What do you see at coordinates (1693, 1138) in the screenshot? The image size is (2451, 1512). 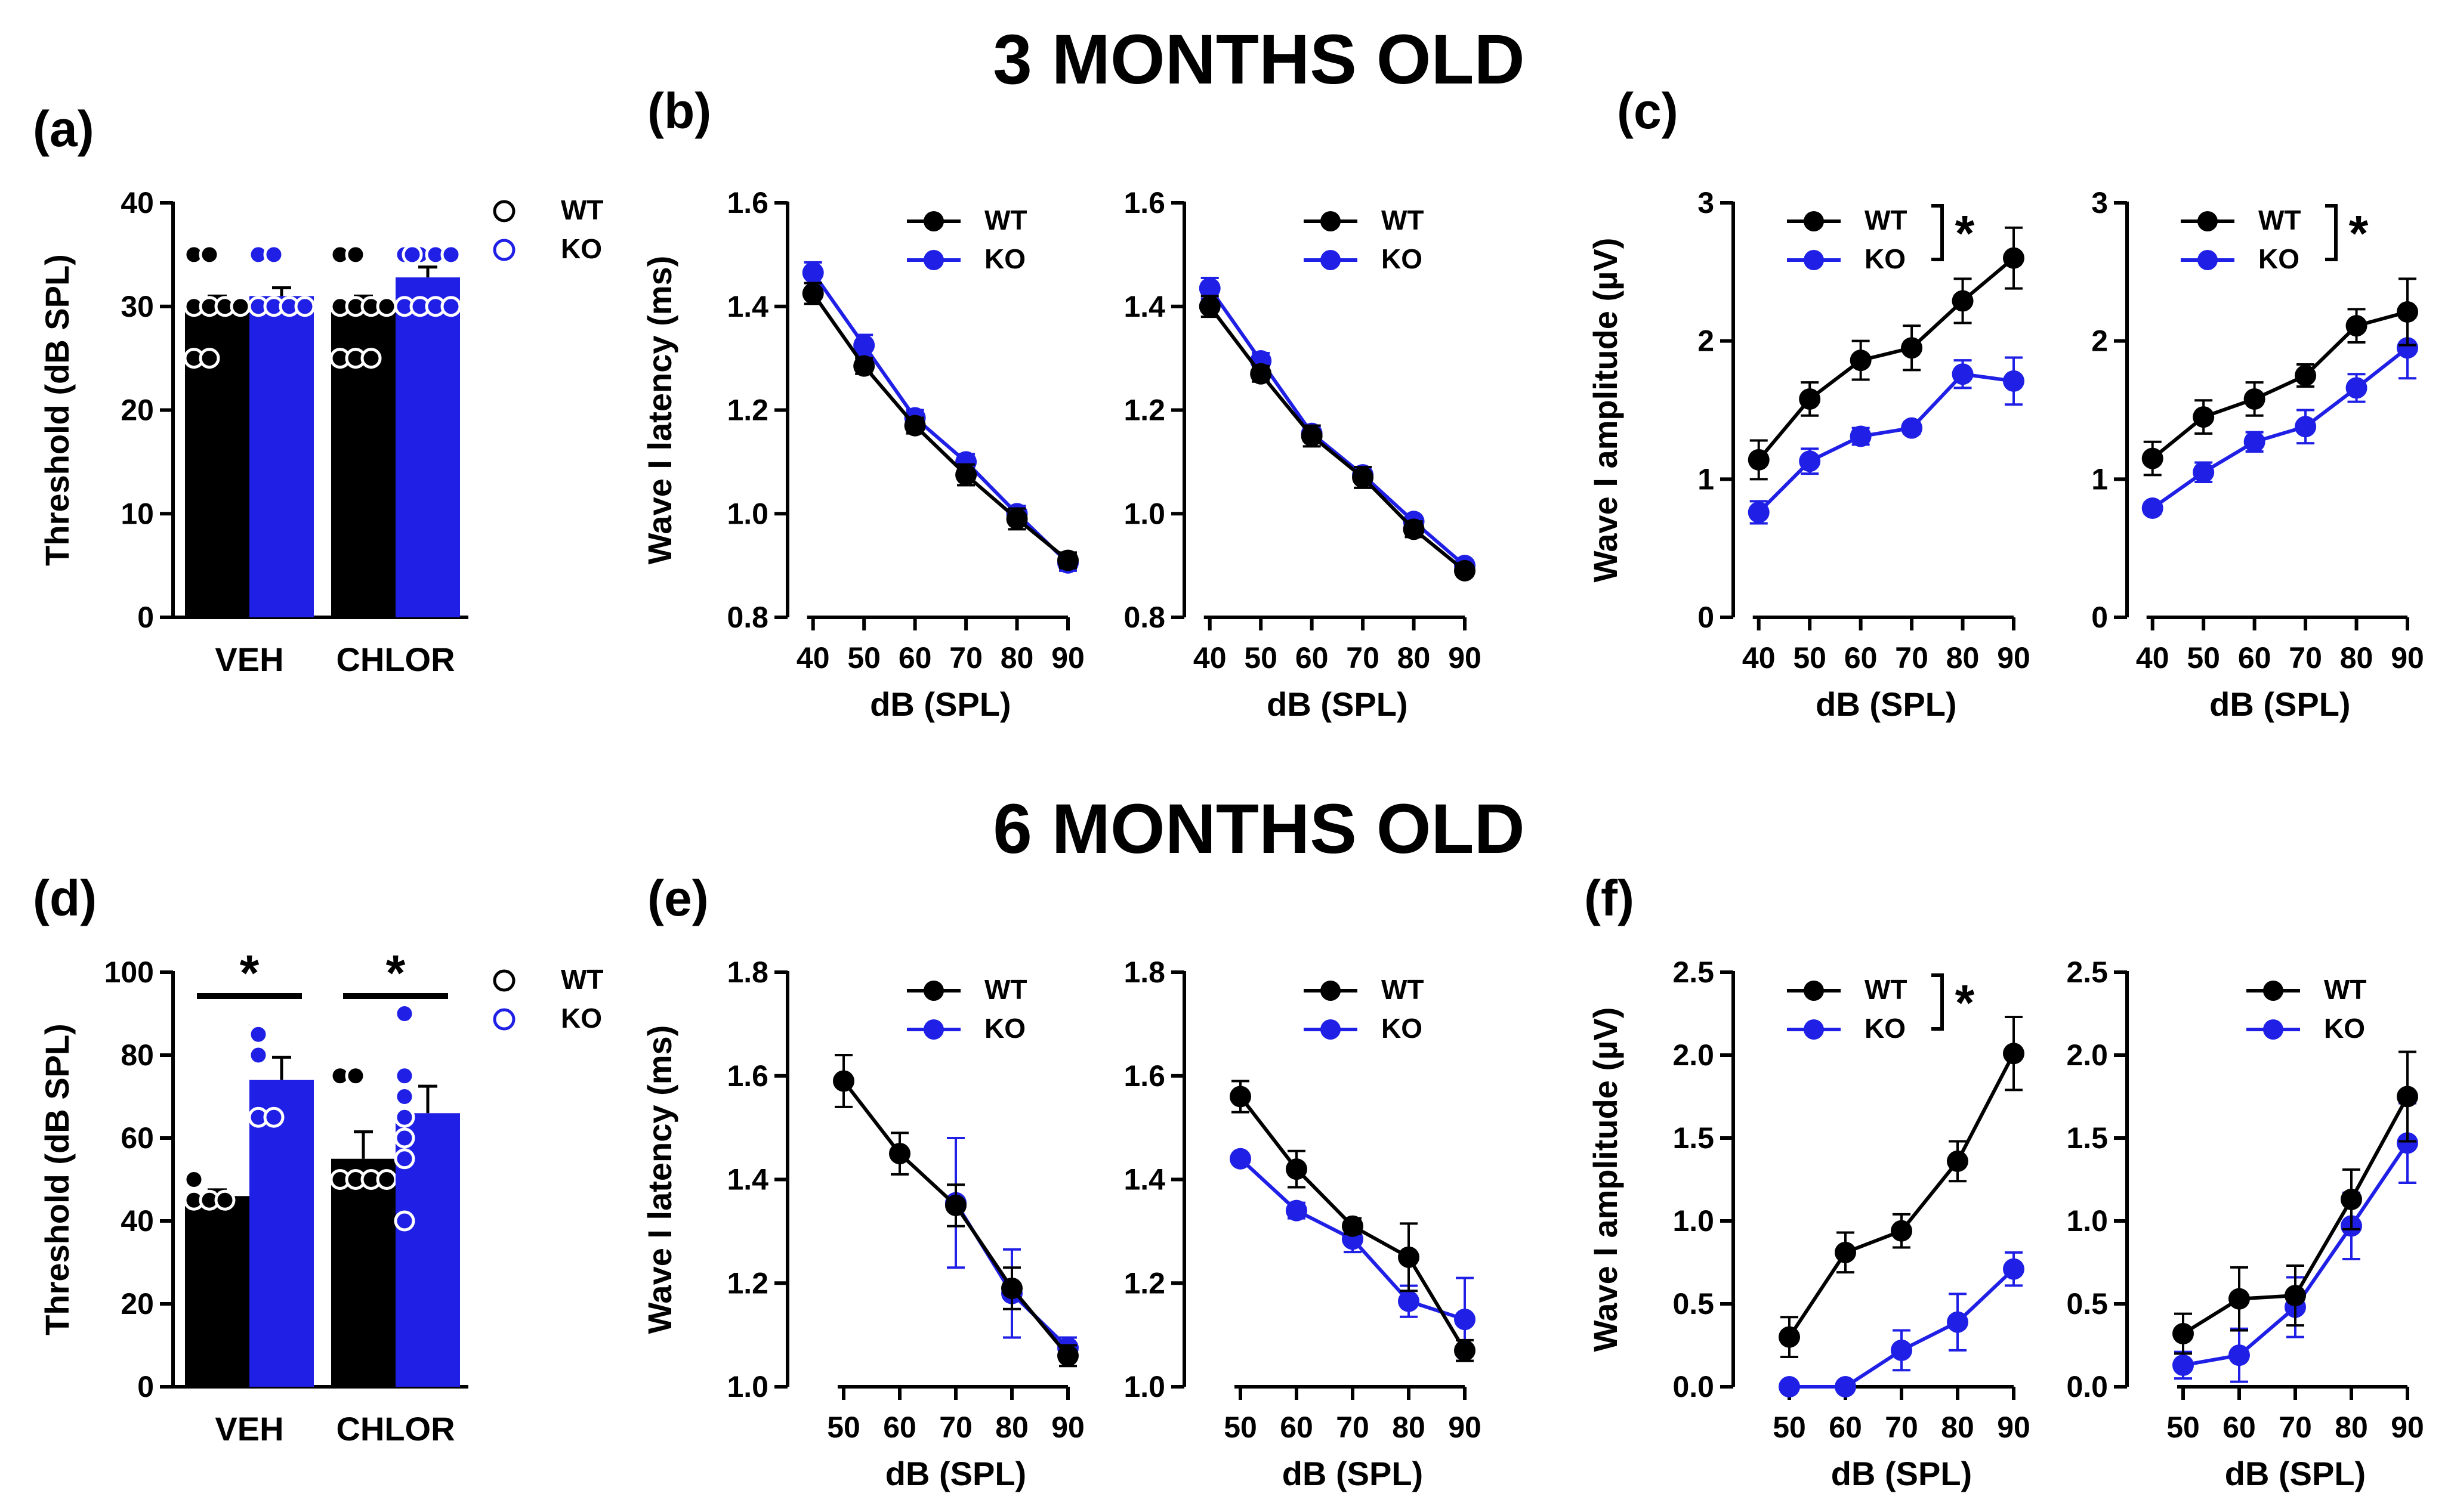 I see `y-tick-label: 1.5` at bounding box center [1693, 1138].